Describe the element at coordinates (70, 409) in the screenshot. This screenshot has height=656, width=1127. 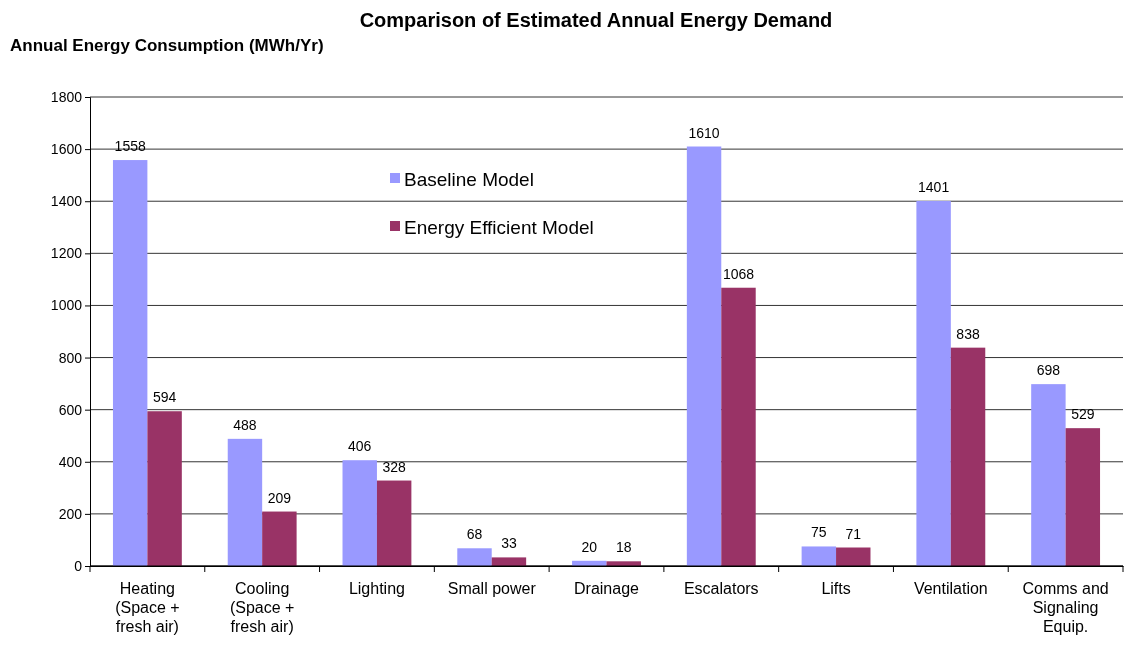
I see `y-tick-label: 600` at that location.